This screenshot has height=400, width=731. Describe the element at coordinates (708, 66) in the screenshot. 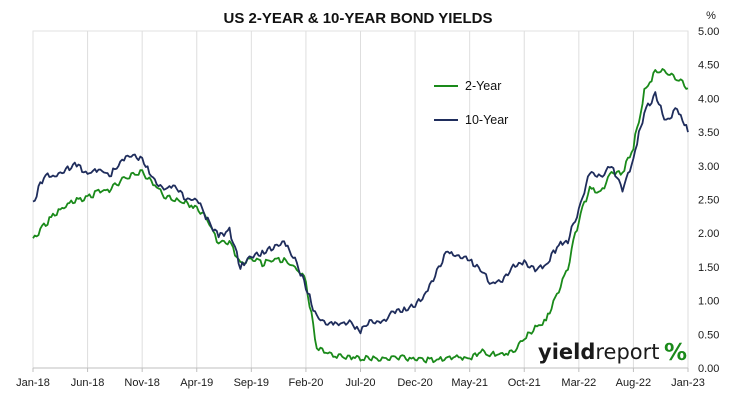

I see `y-tick-label: 4.50` at that location.